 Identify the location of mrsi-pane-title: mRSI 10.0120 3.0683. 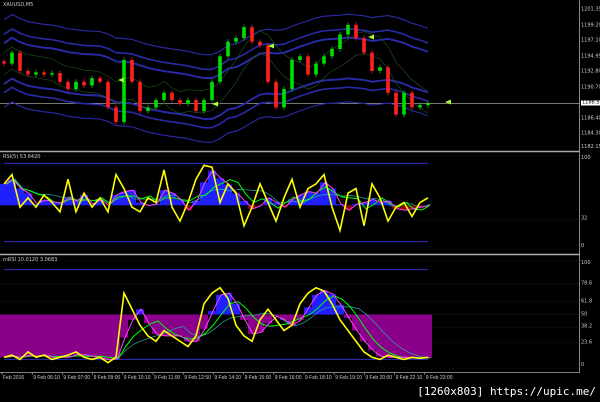
(30, 260).